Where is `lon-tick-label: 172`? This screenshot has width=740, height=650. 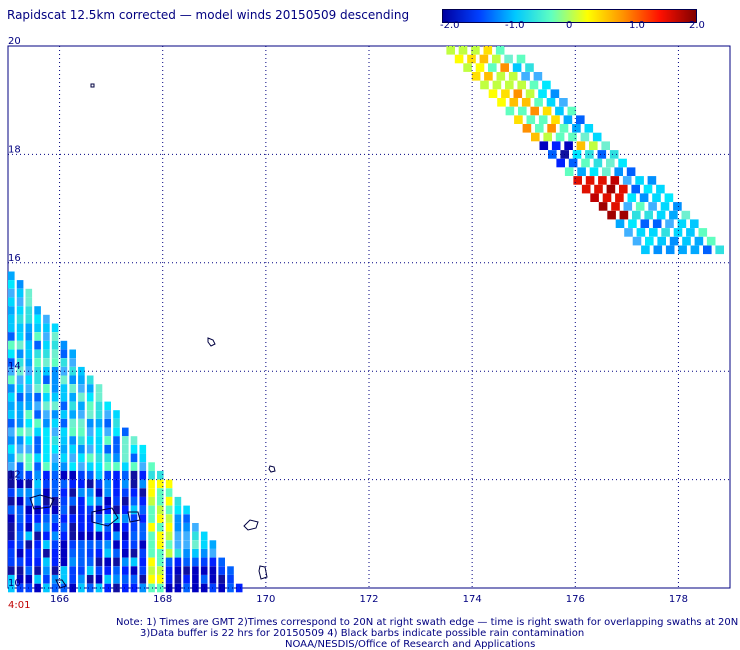 lon-tick-label: 172 is located at coordinates (368, 599).